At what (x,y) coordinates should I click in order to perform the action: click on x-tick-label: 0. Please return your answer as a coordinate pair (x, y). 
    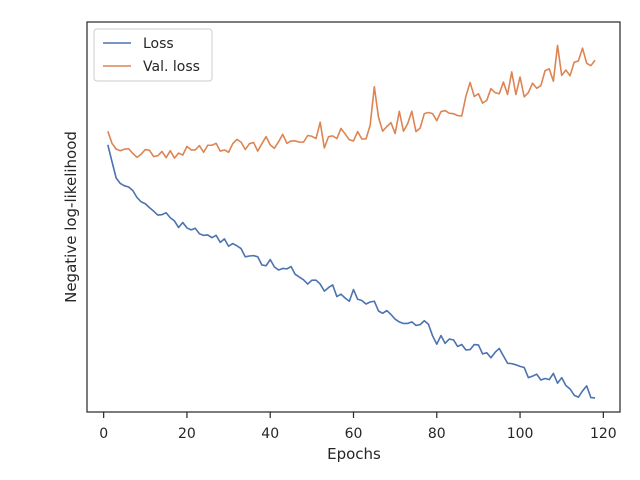
    Looking at the image, I should click on (103, 434).